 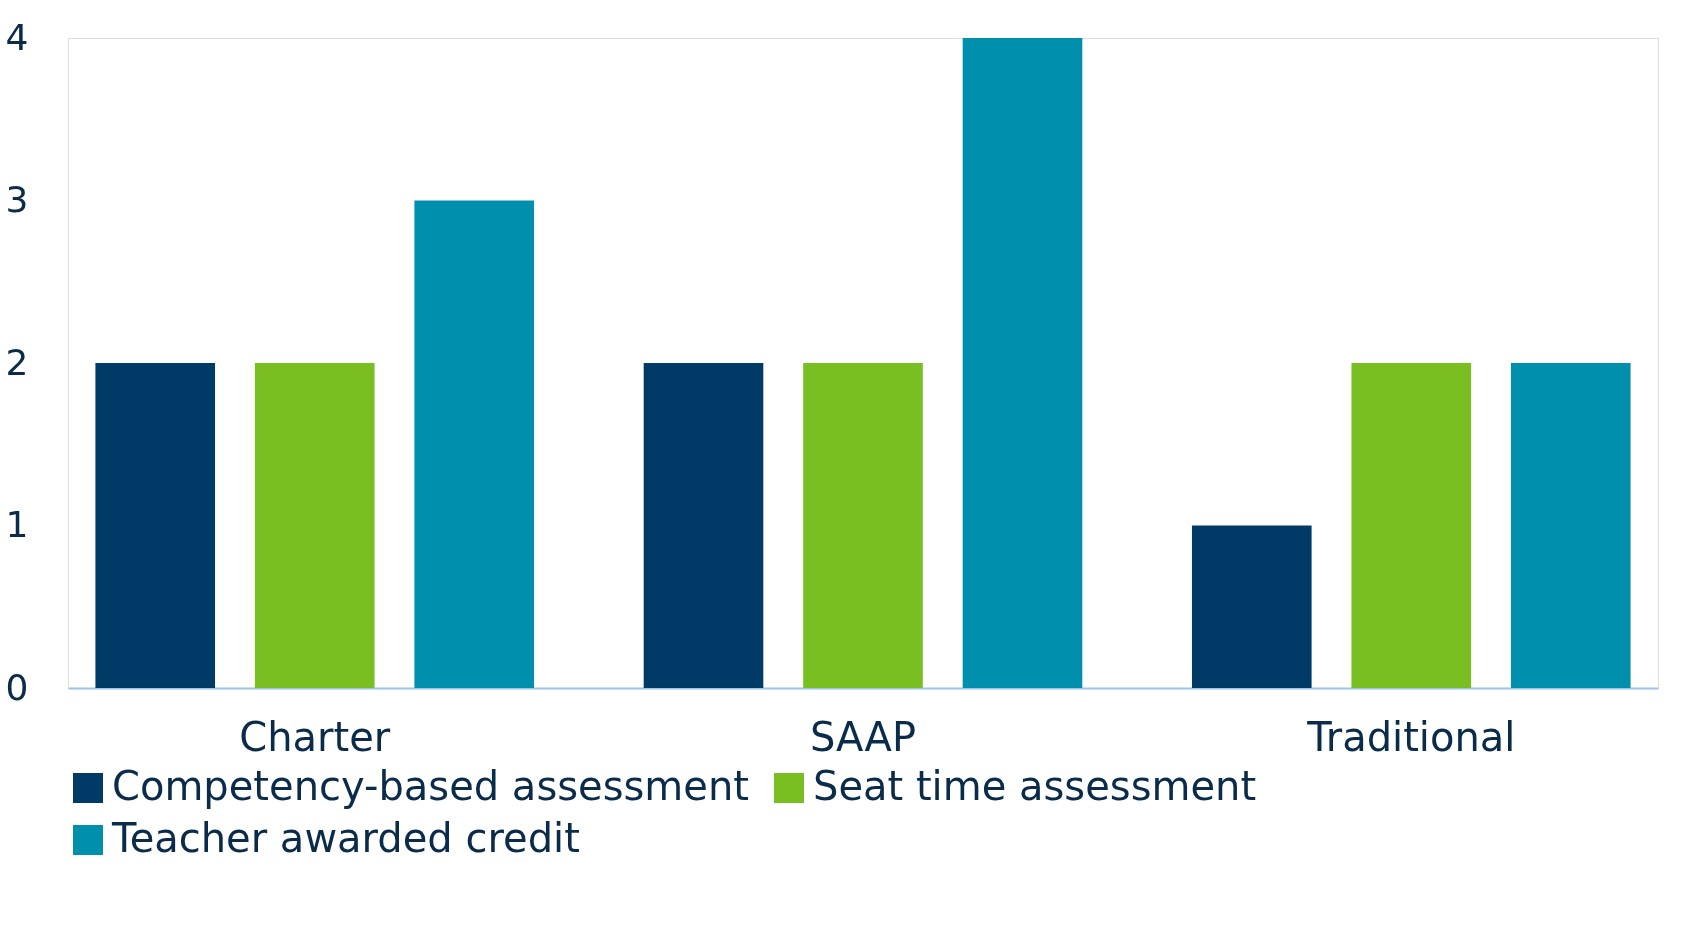 What do you see at coordinates (17, 37) in the screenshot?
I see `y-tick-label: 4` at bounding box center [17, 37].